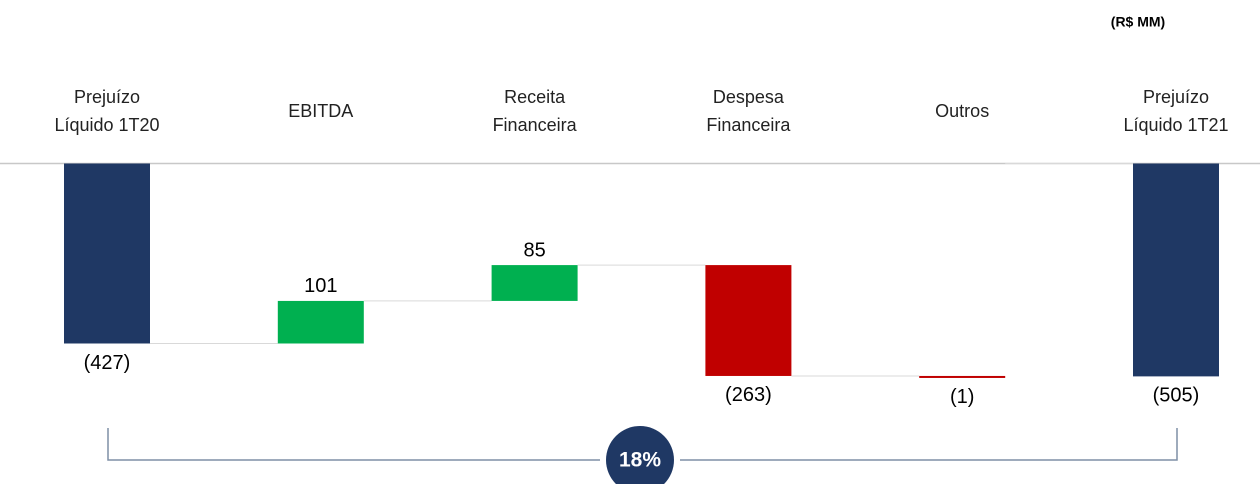  What do you see at coordinates (320, 286) in the screenshot?
I see `value-label: 101` at bounding box center [320, 286].